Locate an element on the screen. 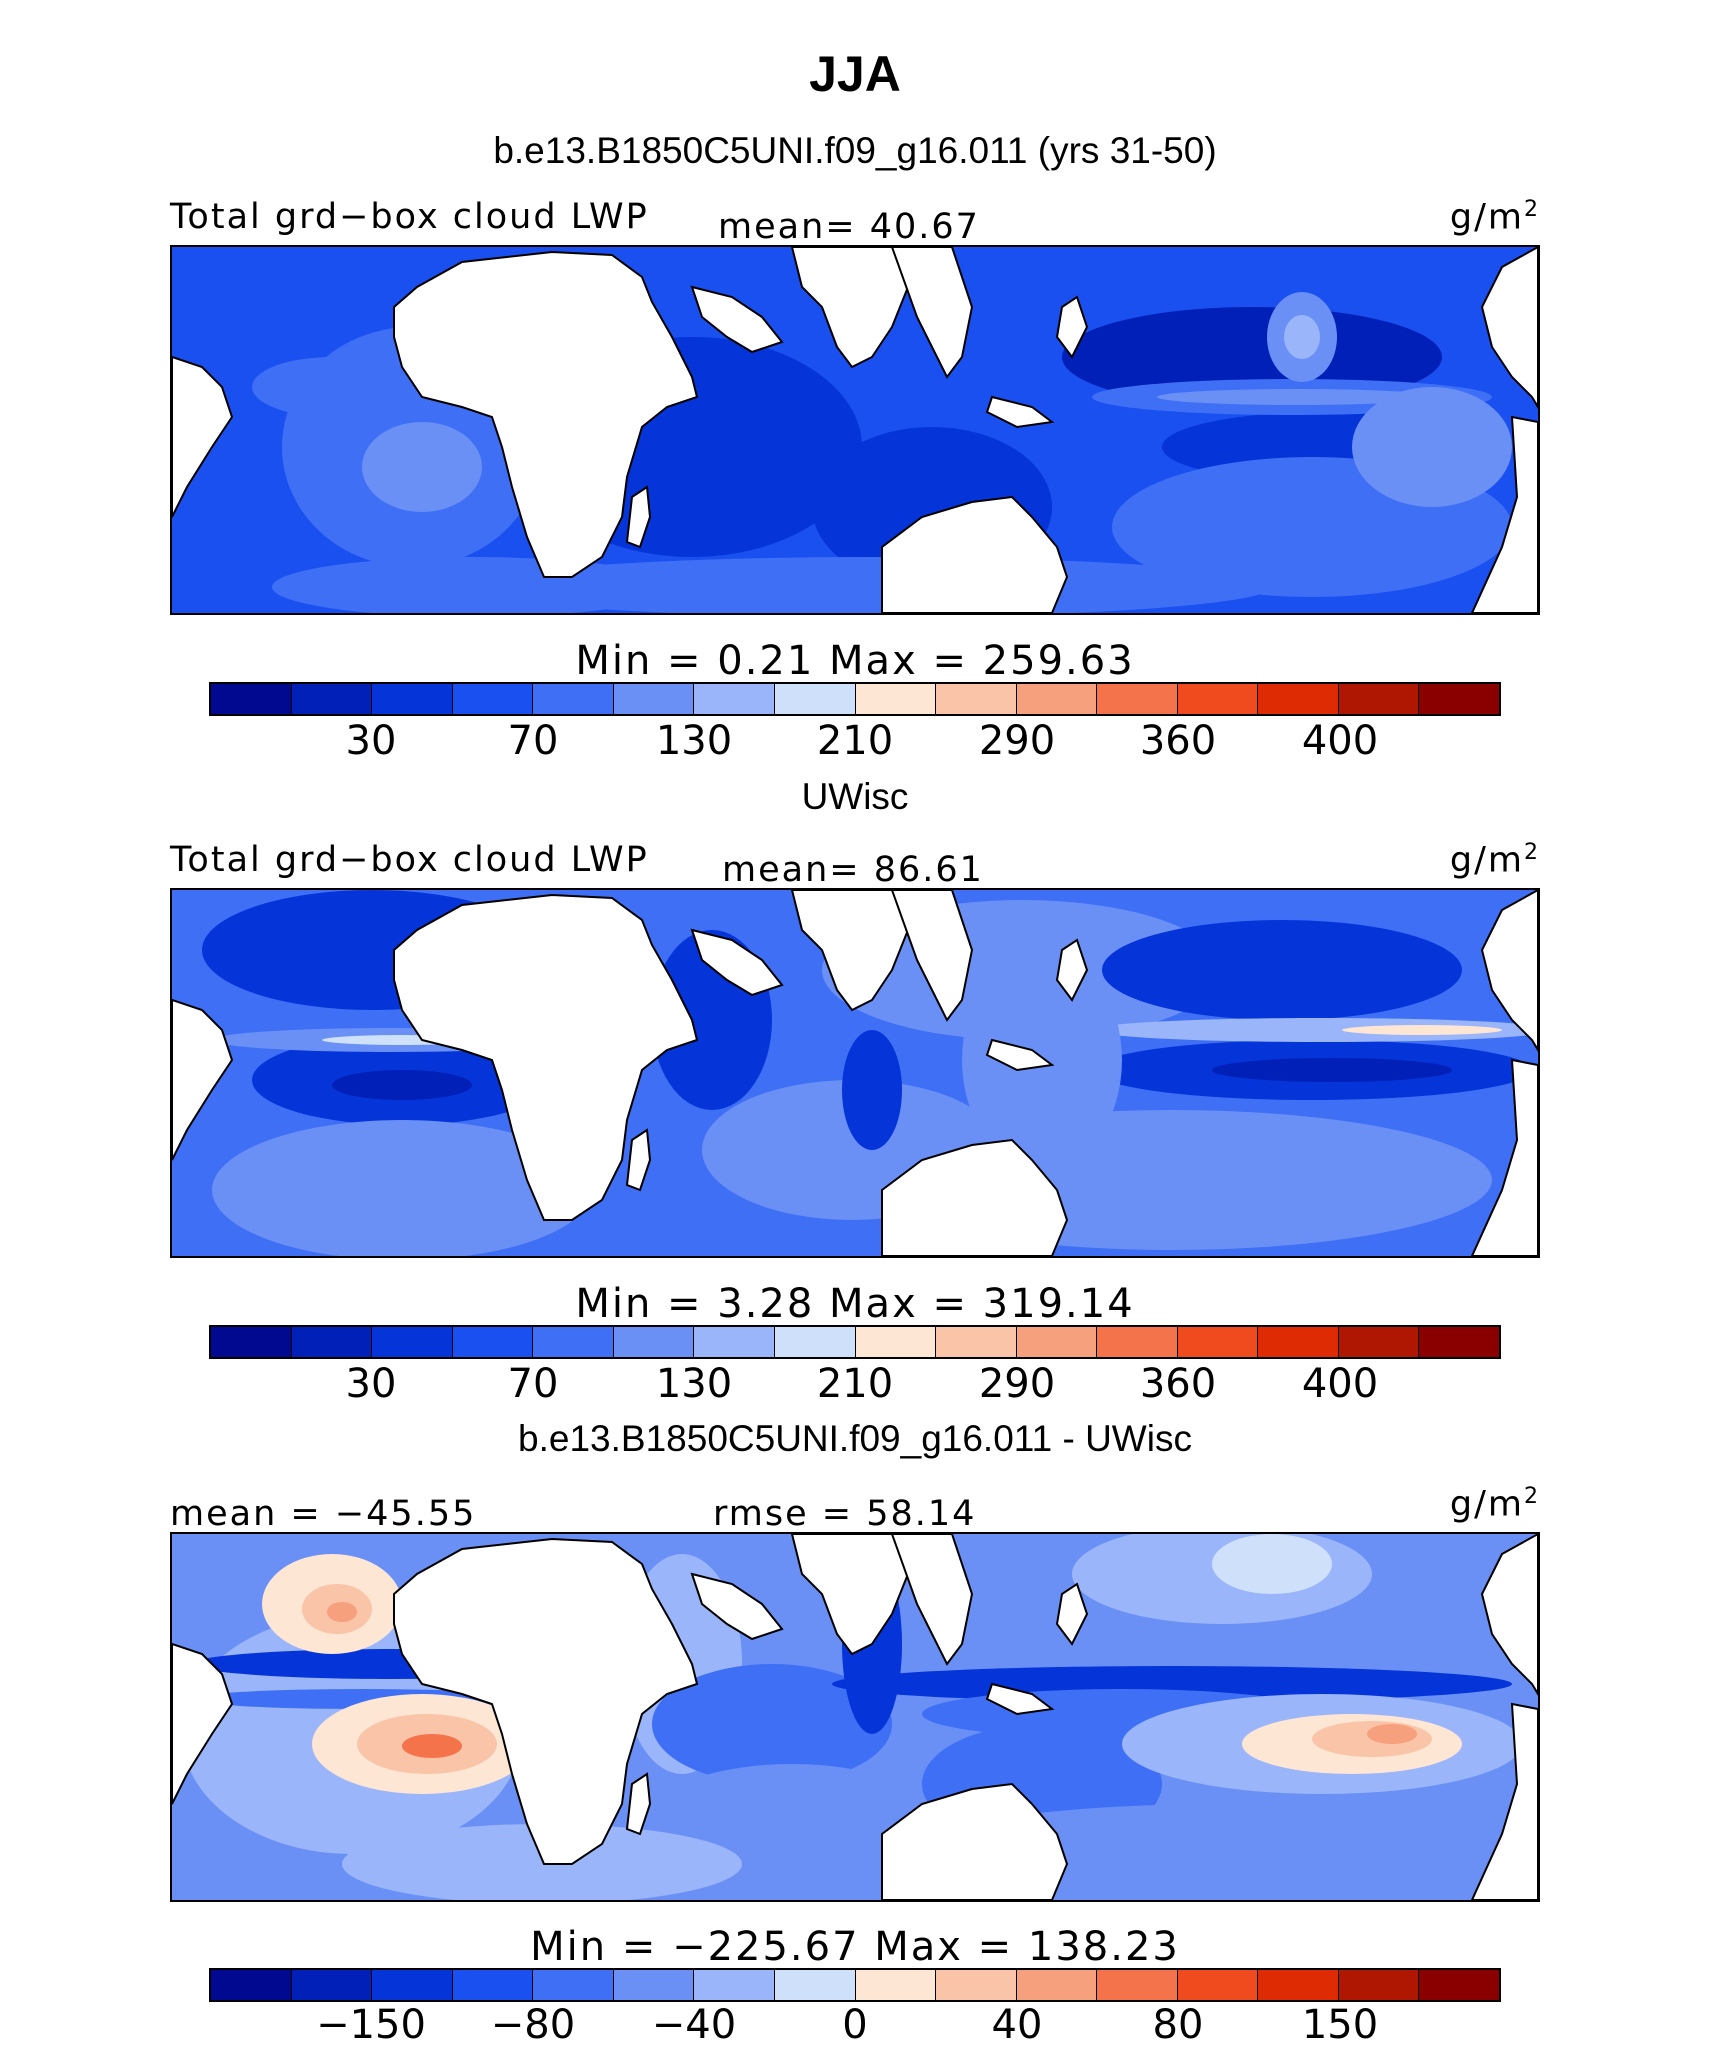  panel-2-map is located at coordinates (855, 1073).